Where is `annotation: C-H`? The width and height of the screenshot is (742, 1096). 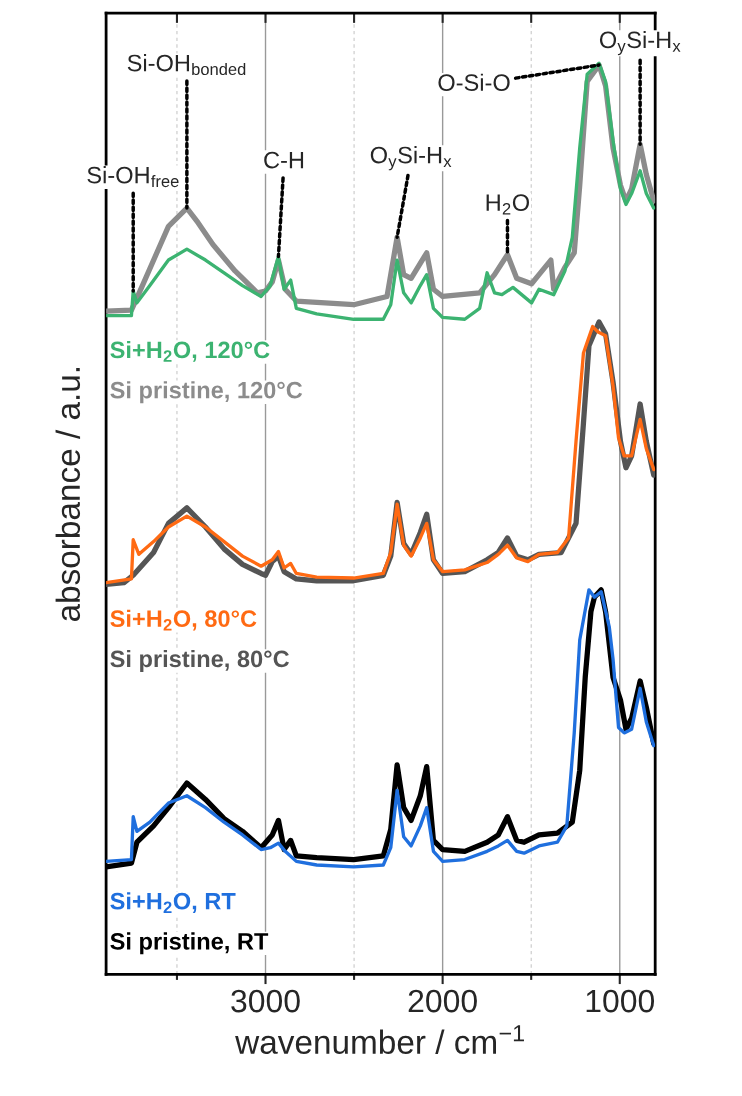
annotation: C-H is located at coordinates (284, 160).